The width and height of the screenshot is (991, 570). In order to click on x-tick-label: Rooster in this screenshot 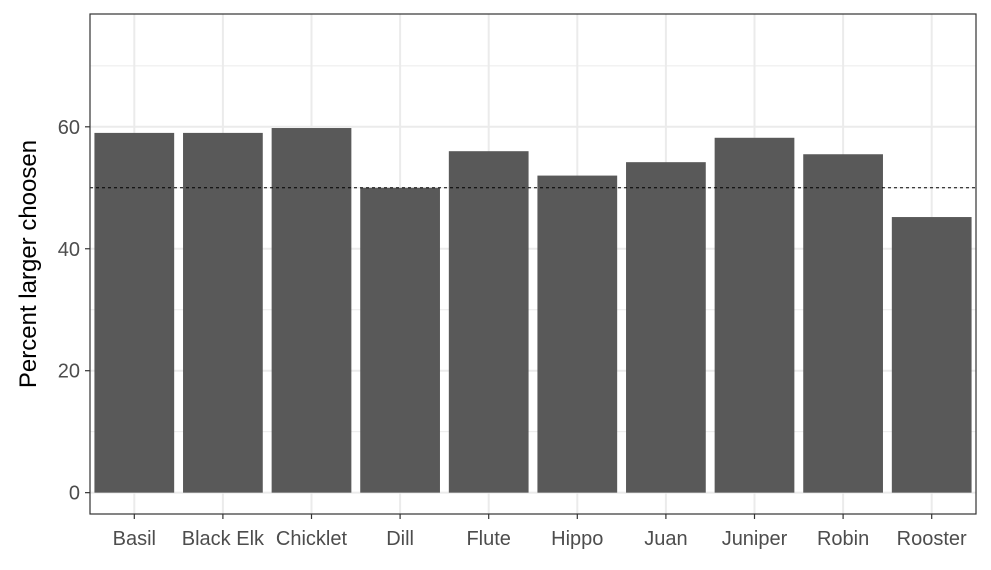, I will do `click(932, 539)`.